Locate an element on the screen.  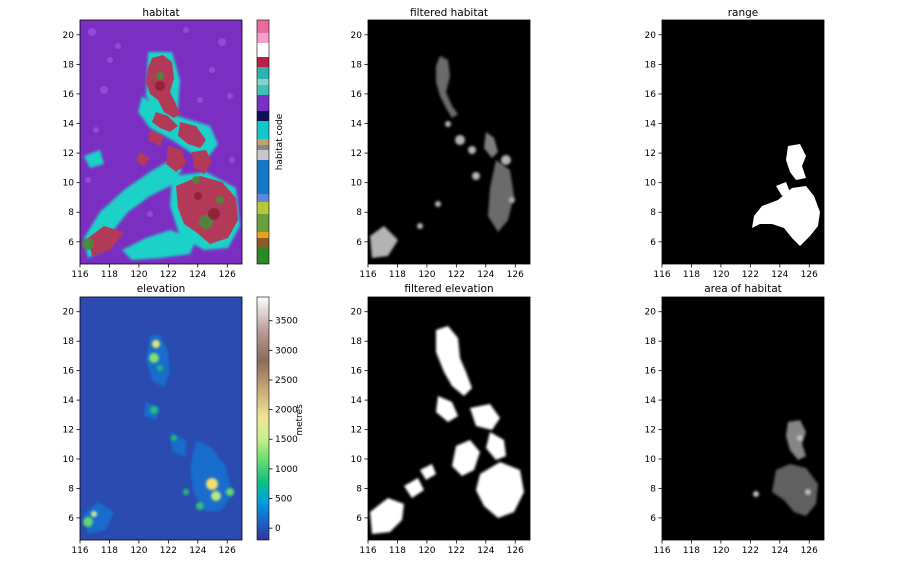
panel-title-habitat: habitat is located at coordinates (160, 13).